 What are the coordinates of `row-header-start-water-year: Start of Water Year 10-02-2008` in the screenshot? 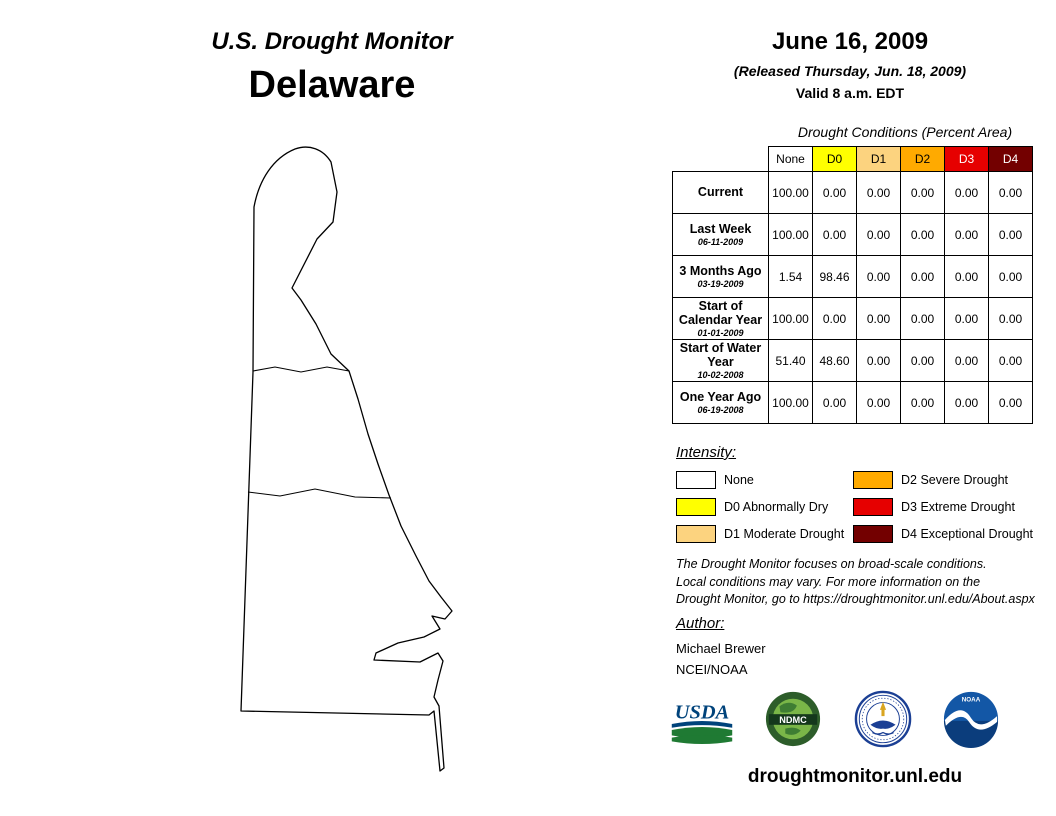 It's located at (720, 360).